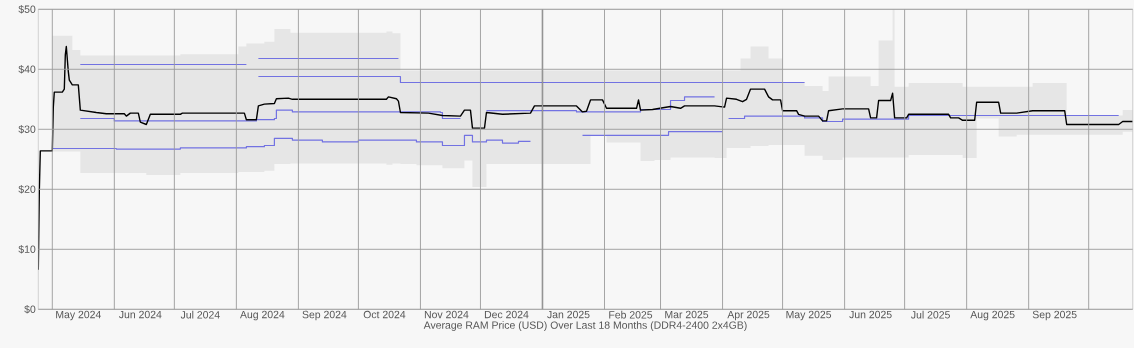 The width and height of the screenshot is (1134, 348). I want to click on x-tick-label: May 2024, so click(78, 315).